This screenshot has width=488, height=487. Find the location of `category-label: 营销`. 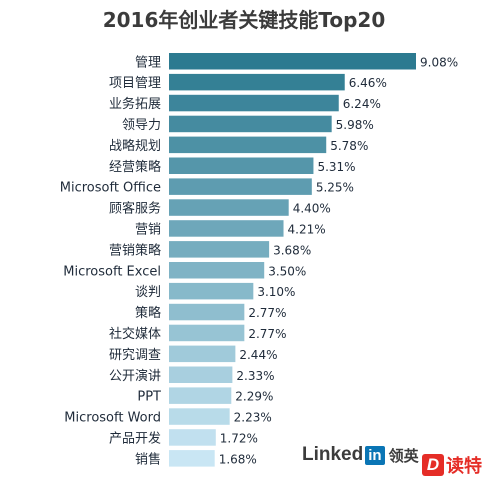

category-label: 营销 is located at coordinates (148, 229).